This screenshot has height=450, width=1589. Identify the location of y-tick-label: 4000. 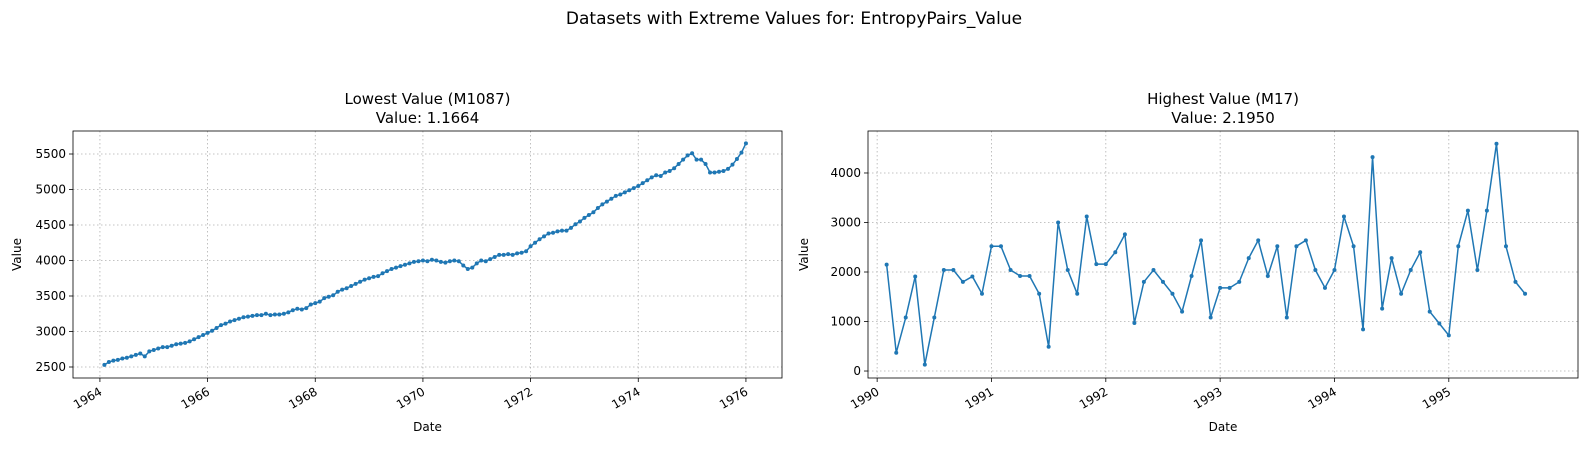
(50, 260).